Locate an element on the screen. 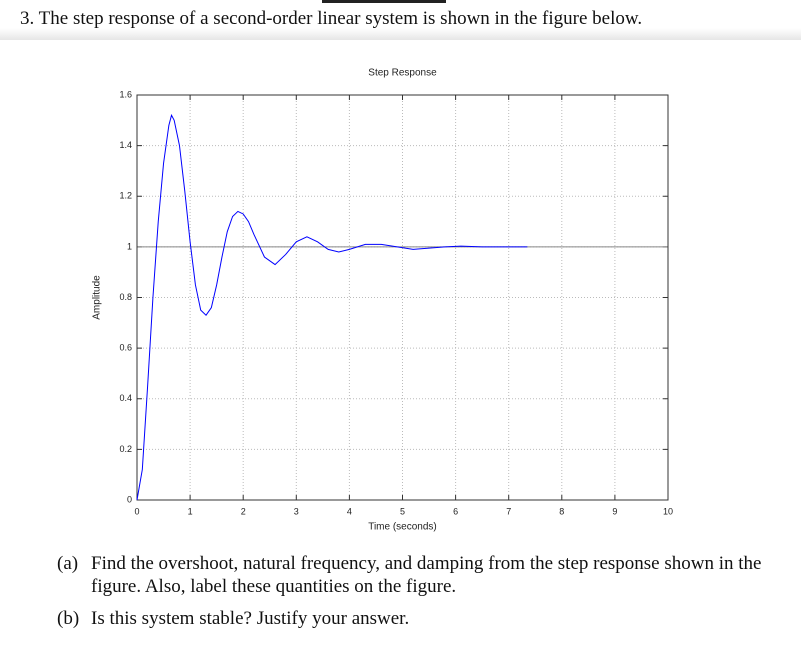 Image resolution: width=801 pixels, height=657 pixels. part-label: (a) is located at coordinates (68, 563).